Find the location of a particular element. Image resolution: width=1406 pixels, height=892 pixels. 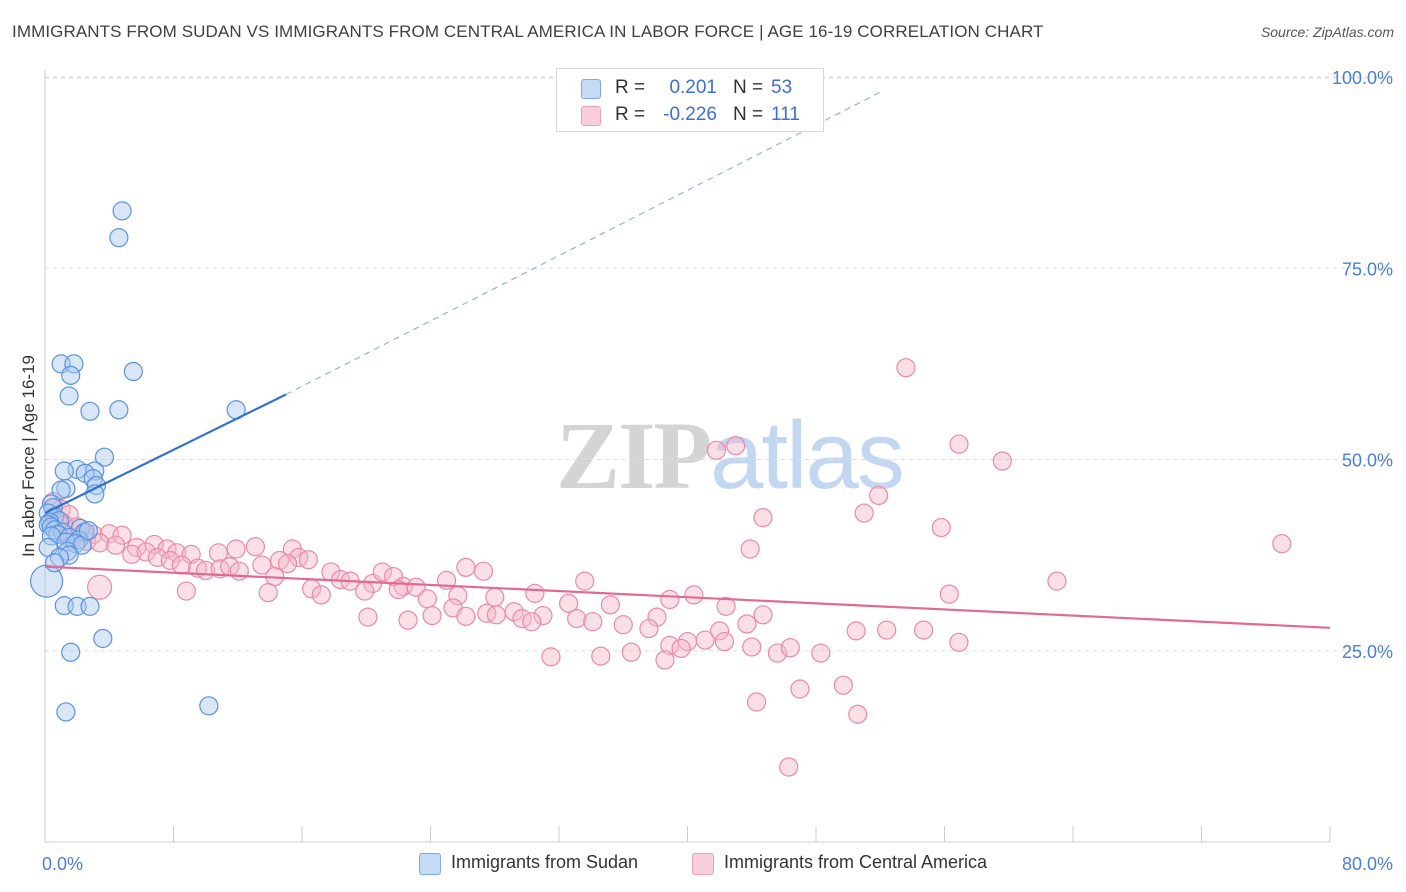

stats-n-value: 53 is located at coordinates (782, 87).